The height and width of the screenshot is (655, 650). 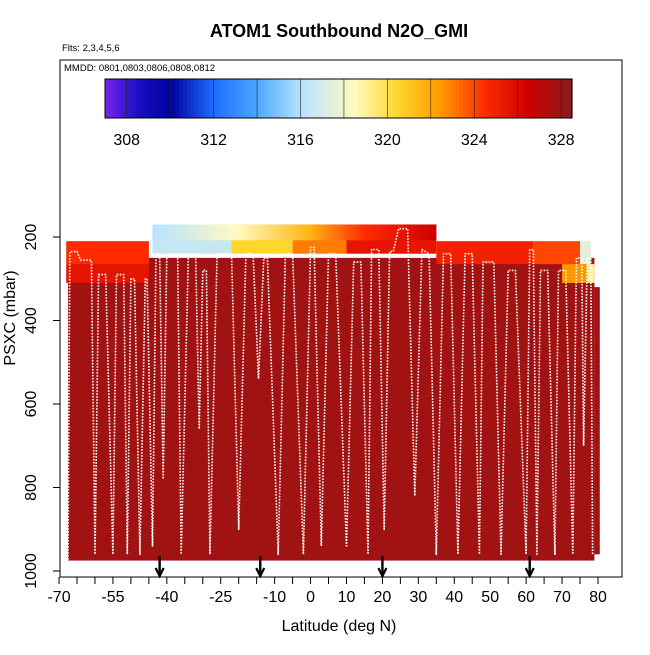 What do you see at coordinates (490, 597) in the screenshot?
I see `x-tick-label: 50` at bounding box center [490, 597].